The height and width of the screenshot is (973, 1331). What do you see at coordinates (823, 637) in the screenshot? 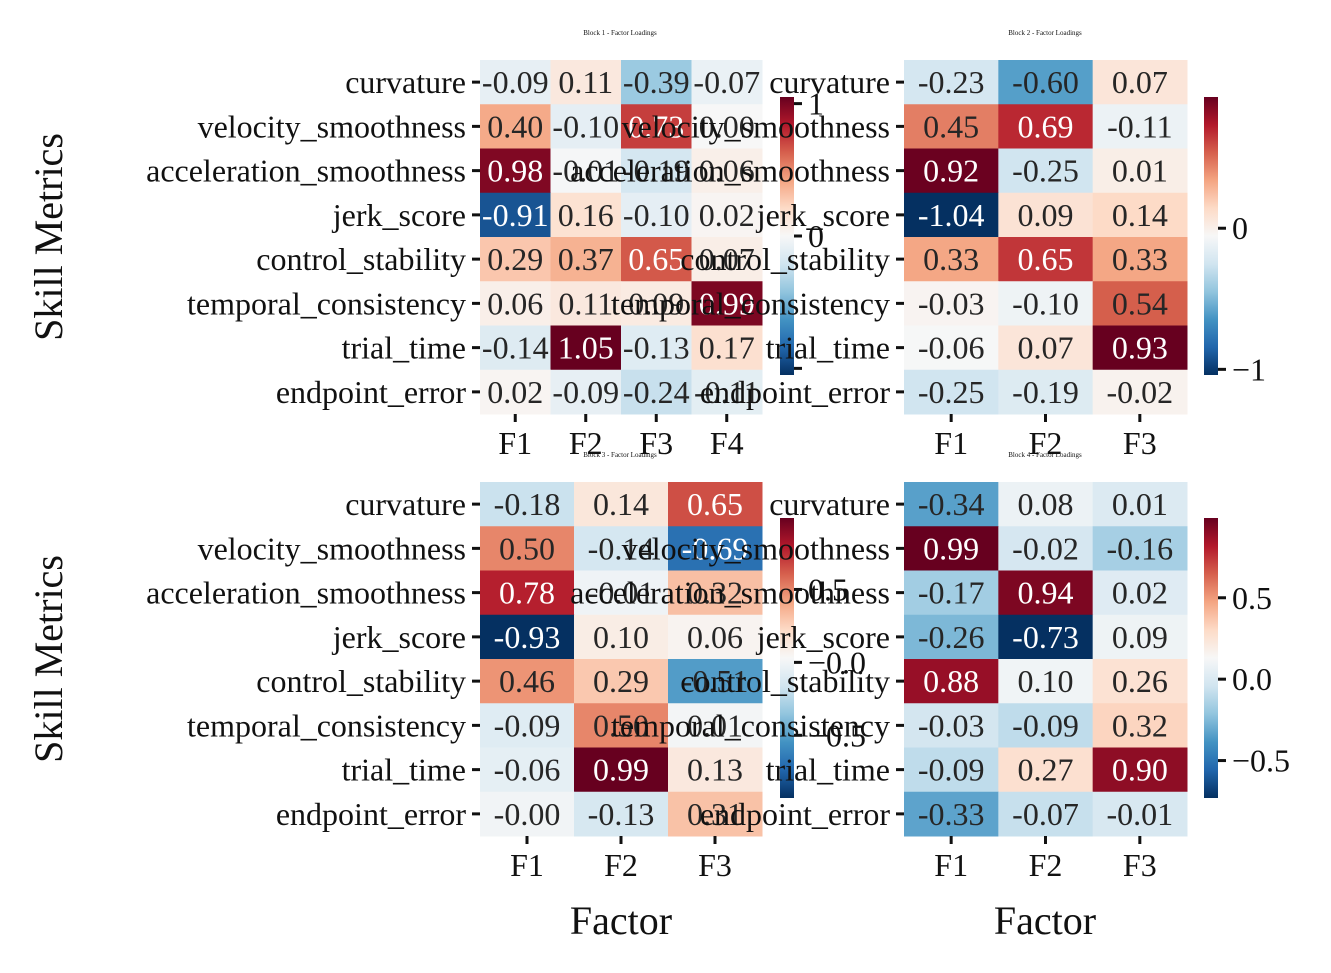
I see `row-label: jerk_score` at bounding box center [823, 637].